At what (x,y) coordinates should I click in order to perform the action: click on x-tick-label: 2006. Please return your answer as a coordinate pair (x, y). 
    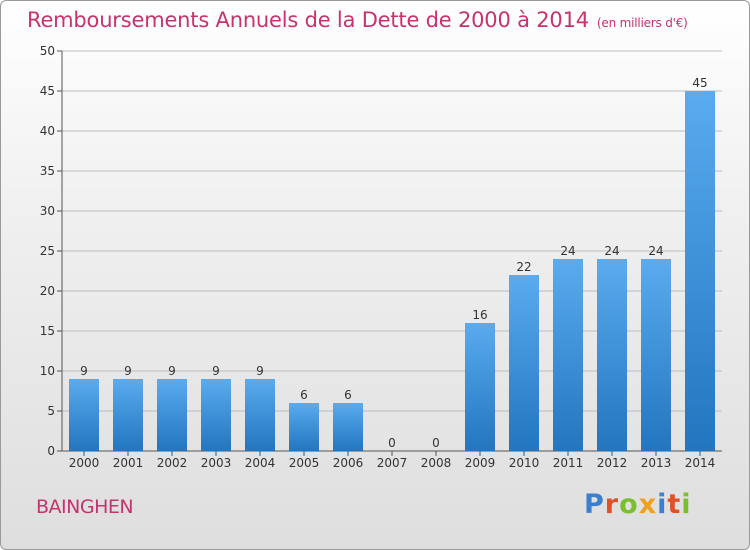
    Looking at the image, I should click on (348, 463).